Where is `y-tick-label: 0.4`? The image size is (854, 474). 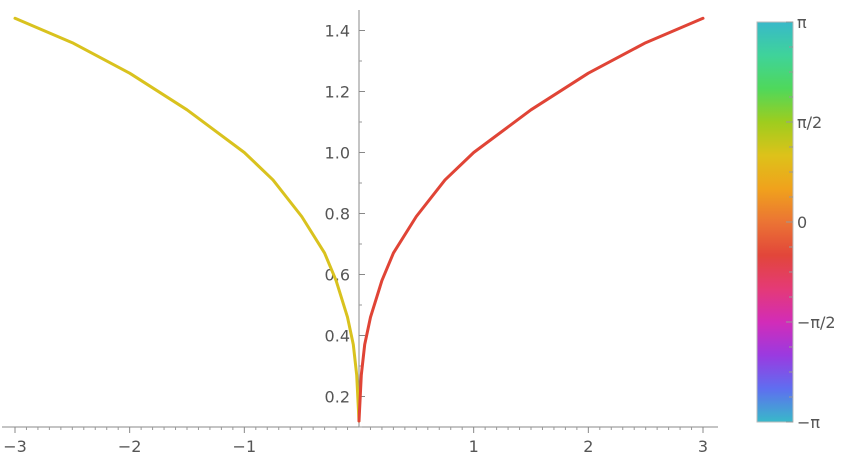
y-tick-label: 0.4 is located at coordinates (337, 336).